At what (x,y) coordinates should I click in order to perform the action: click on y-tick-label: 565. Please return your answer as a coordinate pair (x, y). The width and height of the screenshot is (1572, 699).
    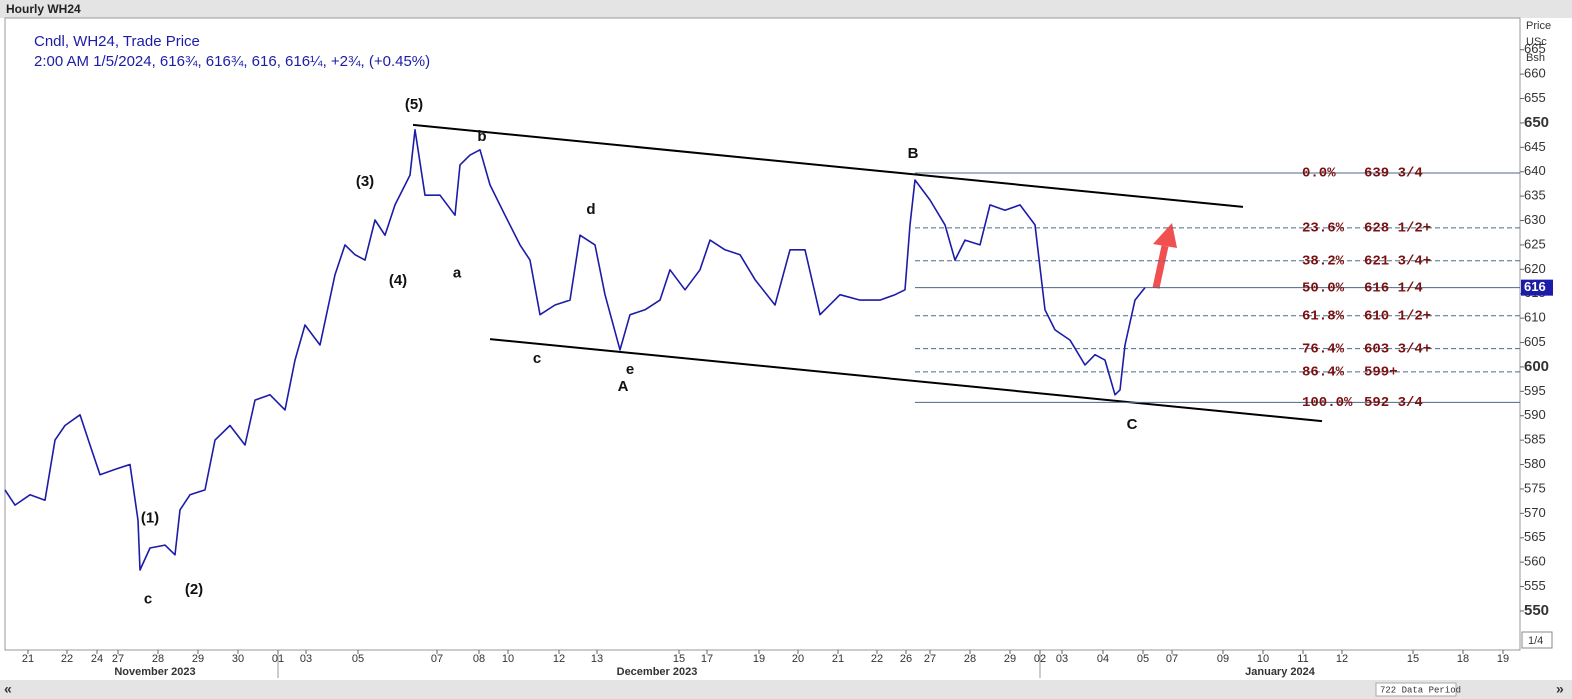
    Looking at the image, I should click on (1535, 536).